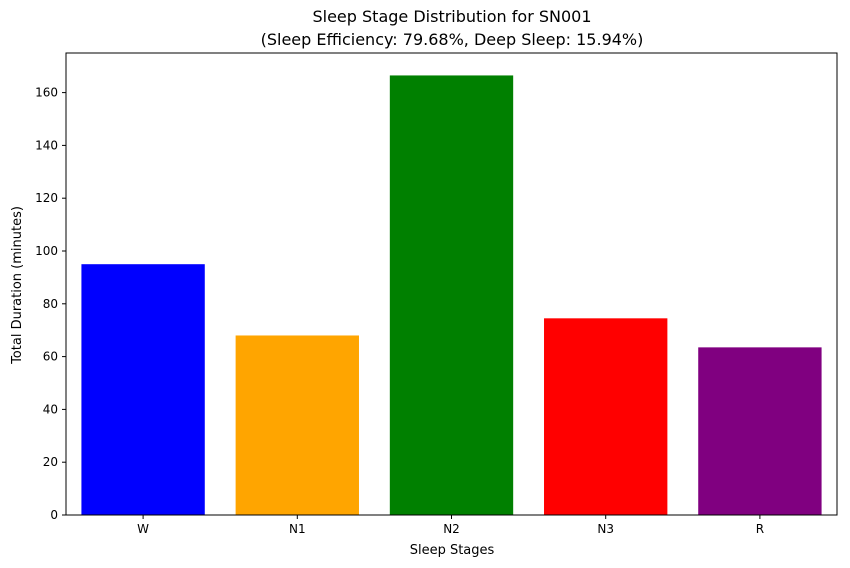 This screenshot has height=568, width=850. I want to click on y-axis: 0 20 40 60 80 100 120 140 160, so click(50, 304).